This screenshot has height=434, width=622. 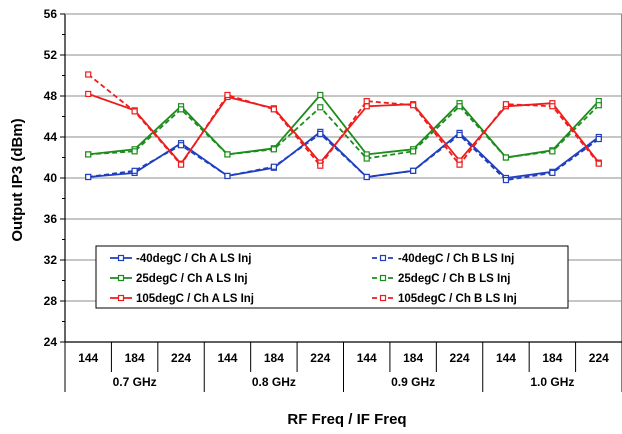 I want to click on x-group-label: 0.8 GHz, so click(x=274, y=382).